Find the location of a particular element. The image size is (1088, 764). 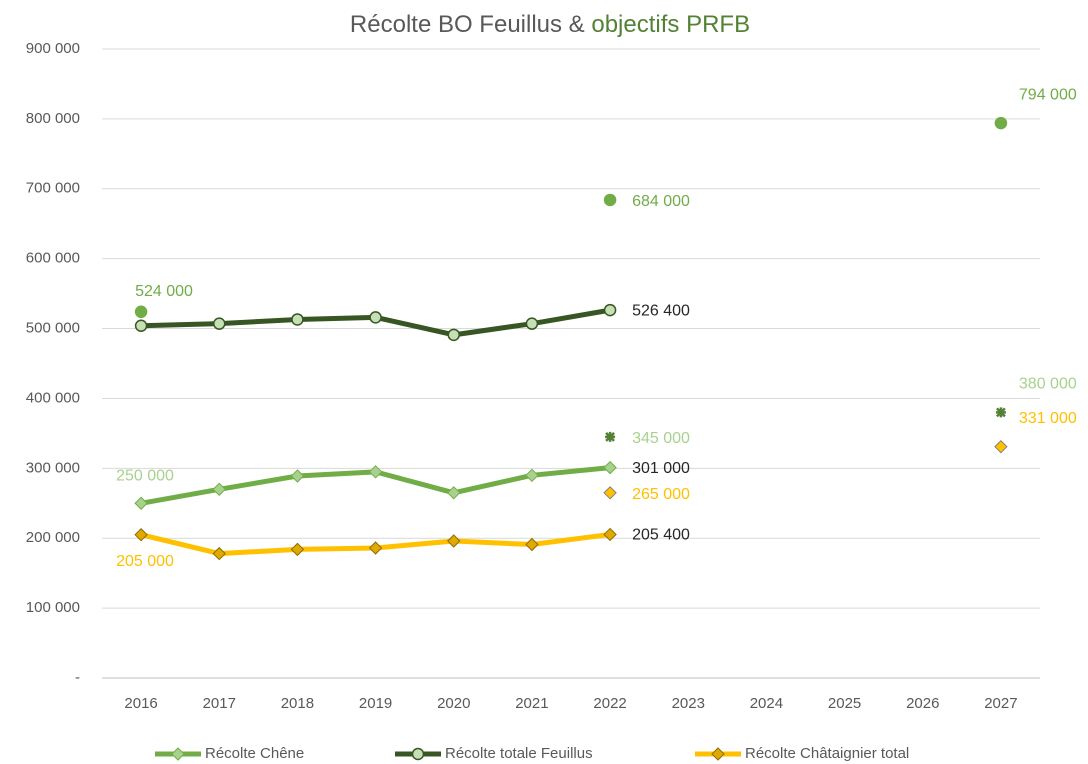

x-tick-label: 2018 is located at coordinates (297, 703).